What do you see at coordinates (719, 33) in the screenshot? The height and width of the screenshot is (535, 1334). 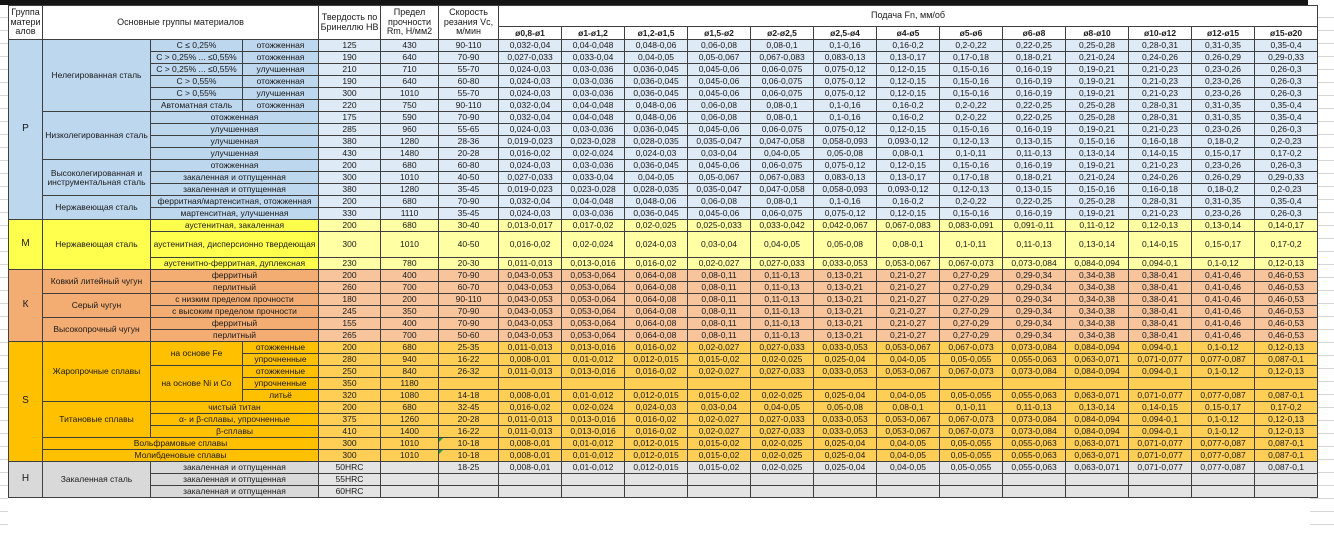 I see `header-diameter-range: ø1,5-ø2` at bounding box center [719, 33].